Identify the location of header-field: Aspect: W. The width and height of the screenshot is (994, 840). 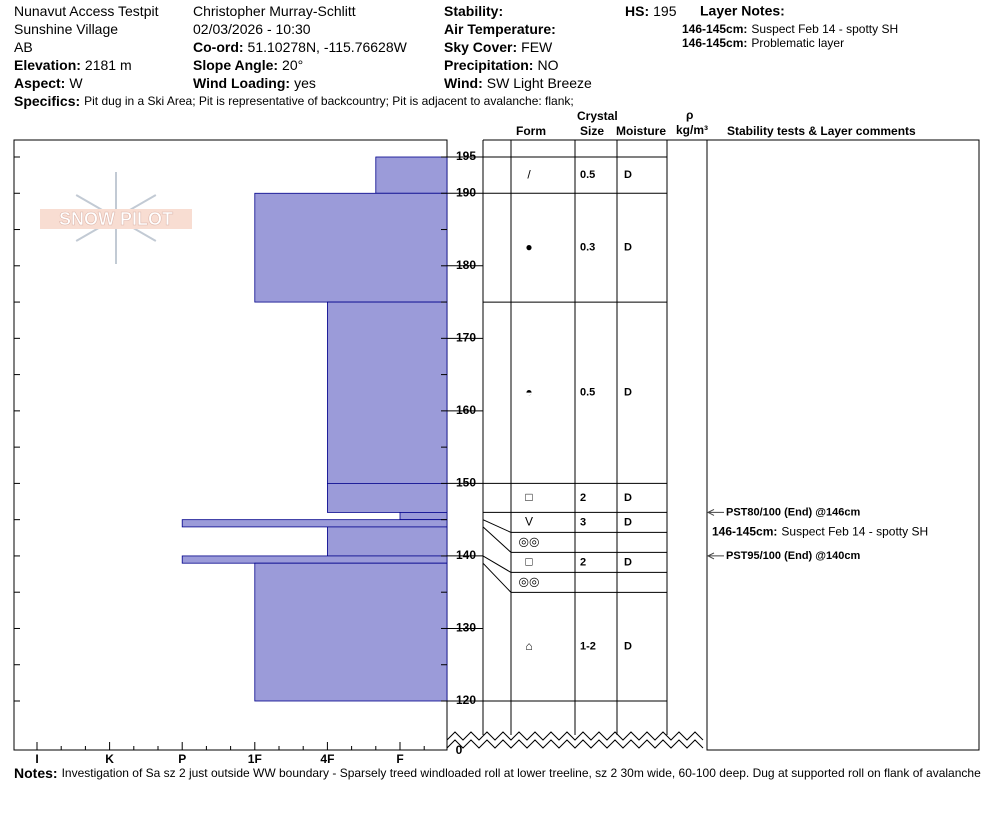
(48, 83).